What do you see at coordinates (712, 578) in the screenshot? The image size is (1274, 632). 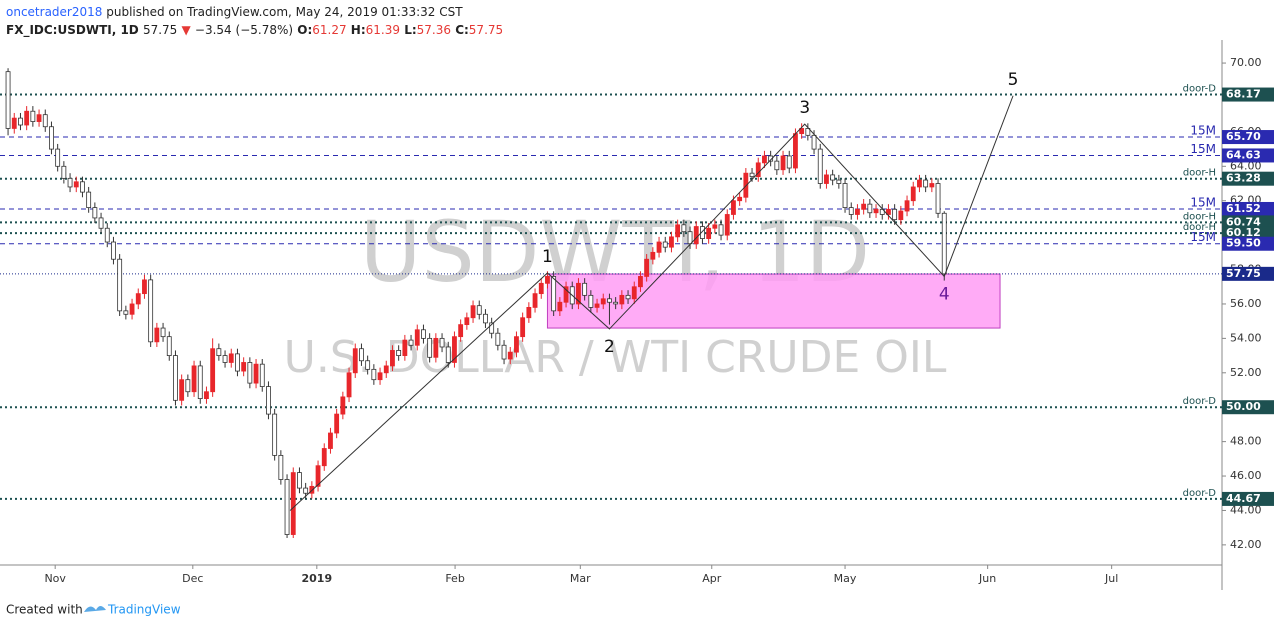 I see `x-tick-label: Apr` at bounding box center [712, 578].